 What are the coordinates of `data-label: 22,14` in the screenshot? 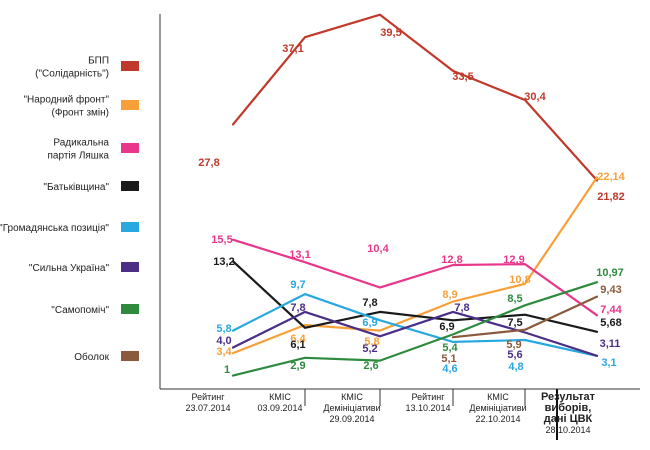 It's located at (611, 177).